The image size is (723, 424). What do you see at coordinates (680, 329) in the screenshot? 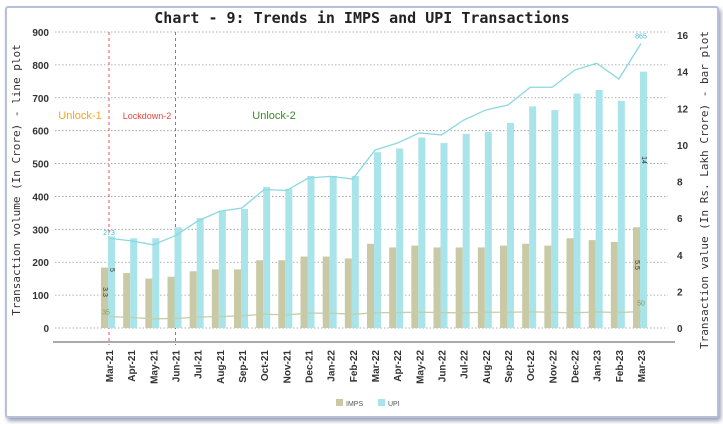
I see `y-right-tick-label: 0` at bounding box center [680, 329].